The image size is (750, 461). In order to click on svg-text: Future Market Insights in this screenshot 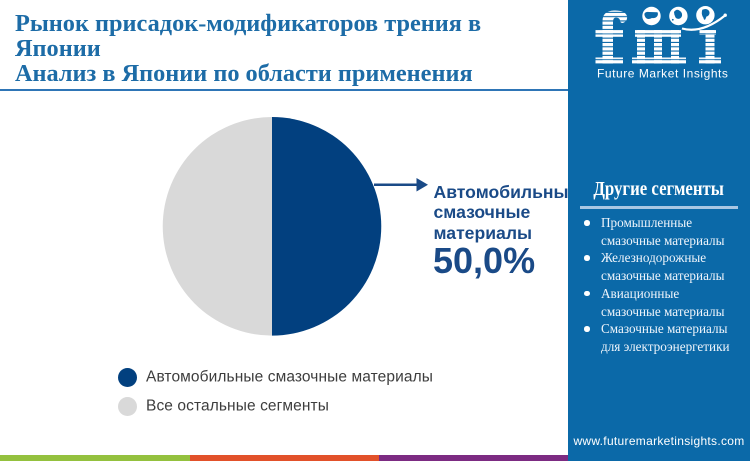, I will do `click(662, 74)`.